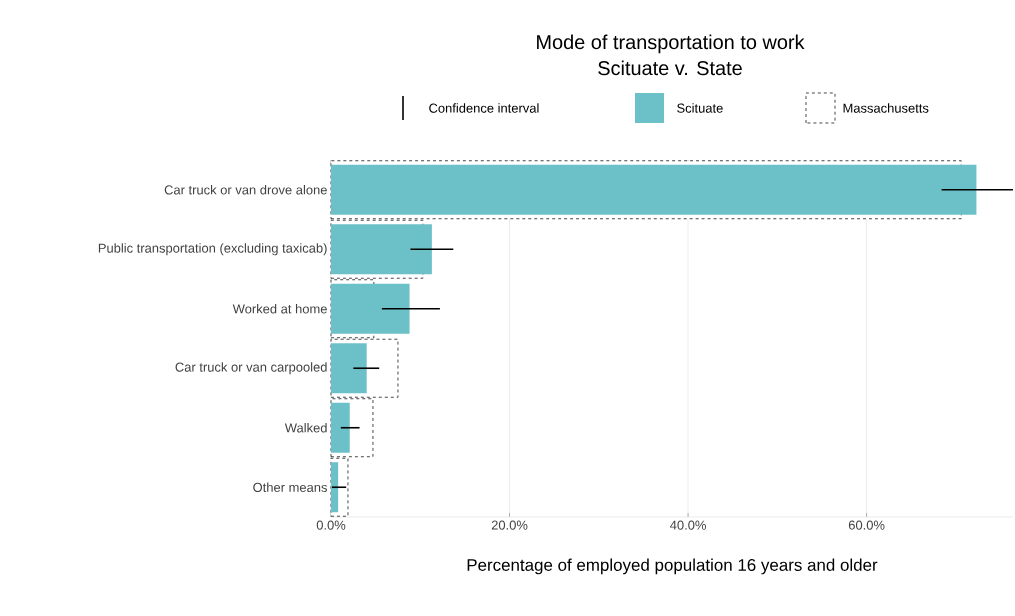  Describe the element at coordinates (251, 368) in the screenshot. I see `y-tick-label: Car truck or van carpooled` at that location.